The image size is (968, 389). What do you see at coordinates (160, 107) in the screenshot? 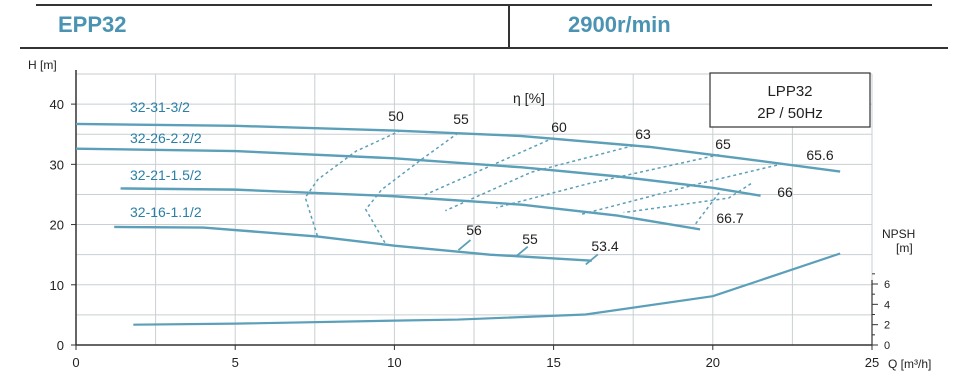
I see `series-label: 32-31-3/2` at bounding box center [160, 107].